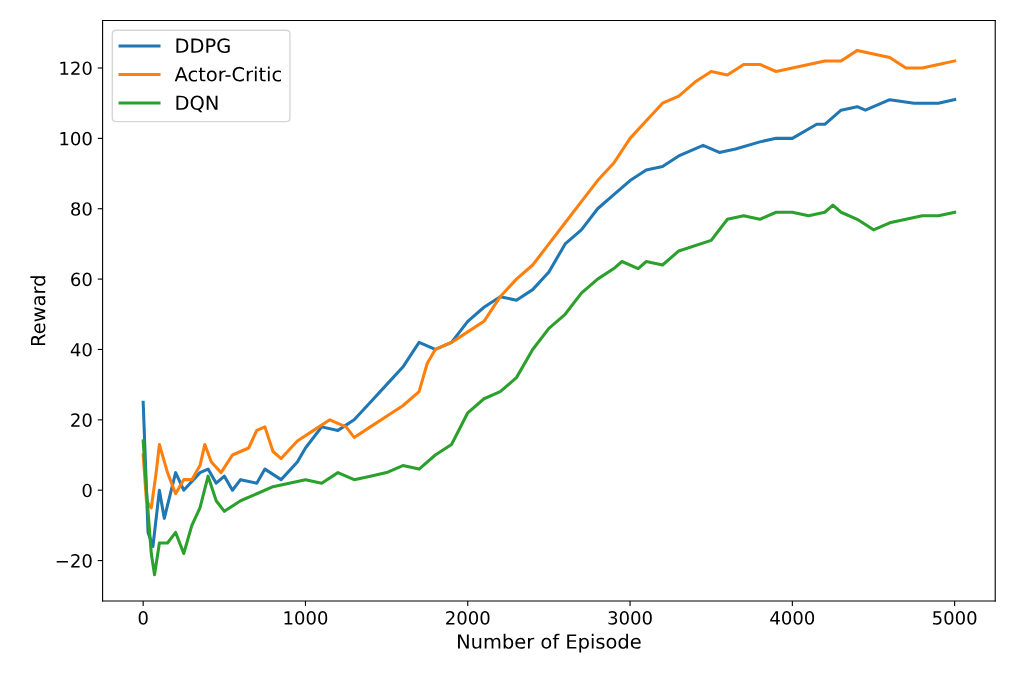  What do you see at coordinates (81, 349) in the screenshot?
I see `y-tick-label: 40` at bounding box center [81, 349].